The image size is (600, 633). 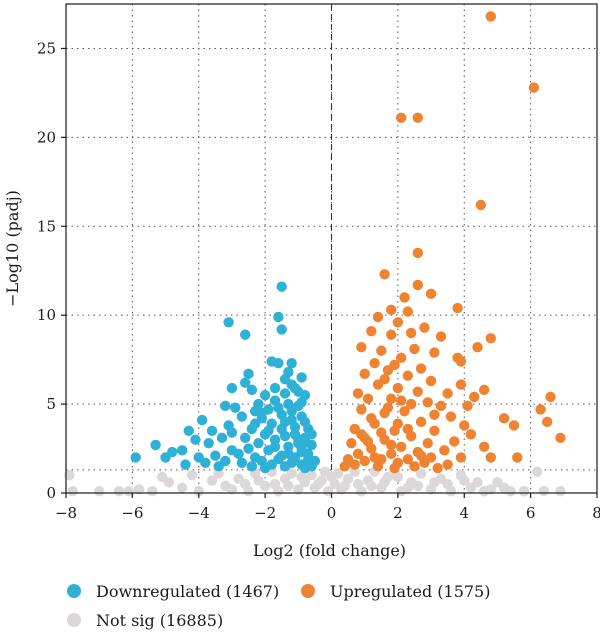 I want to click on y-tick-label-2: 10, so click(x=46, y=315).